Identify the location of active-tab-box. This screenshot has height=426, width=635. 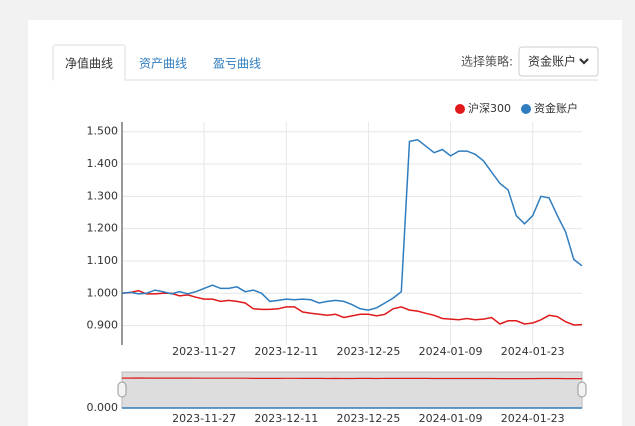
(89, 62).